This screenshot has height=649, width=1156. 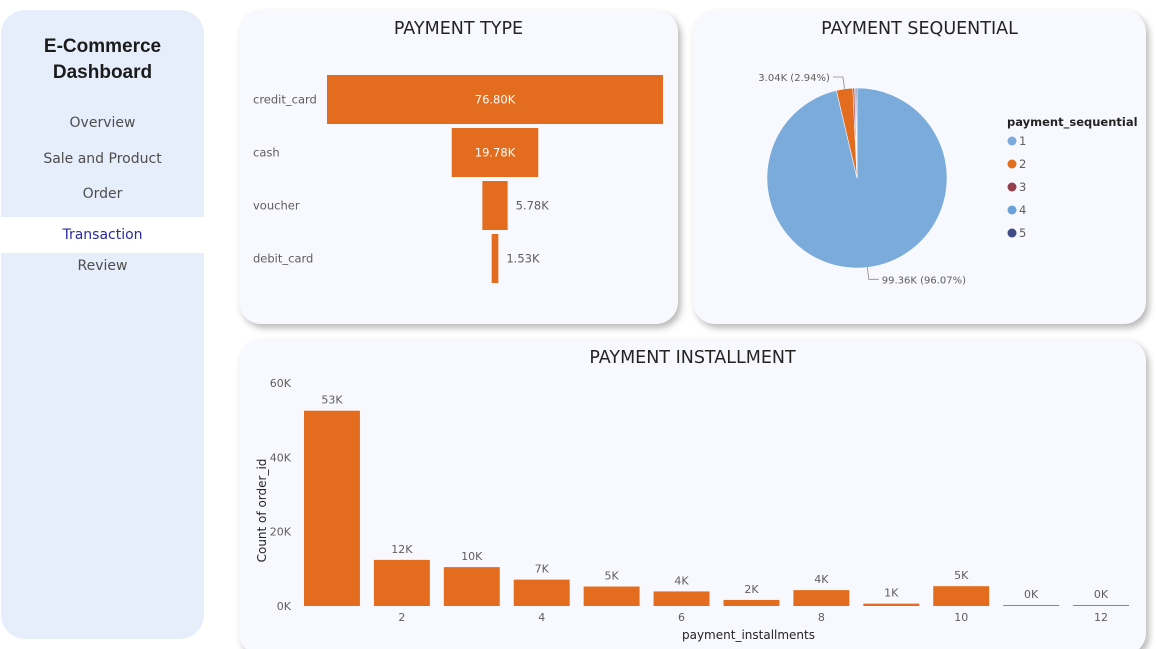 What do you see at coordinates (102, 234) in the screenshot?
I see `nav-item-transaction: Transaction` at bounding box center [102, 234].